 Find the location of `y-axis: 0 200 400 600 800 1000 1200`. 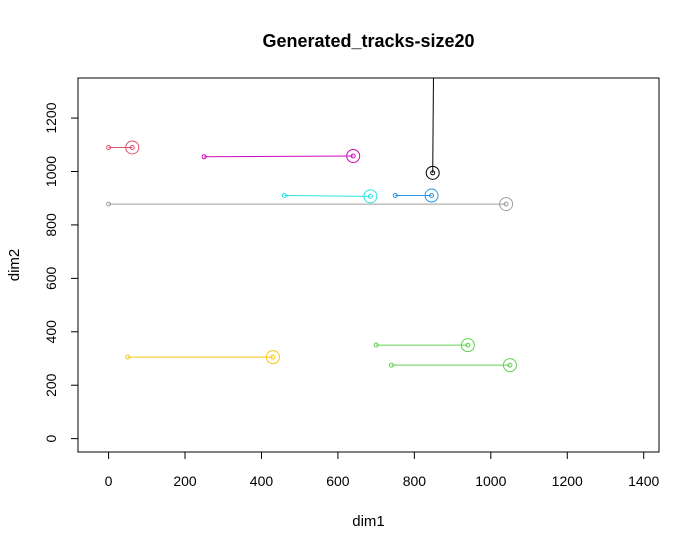

y-axis: 0 200 400 600 800 1000 1200 is located at coordinates (61, 272).